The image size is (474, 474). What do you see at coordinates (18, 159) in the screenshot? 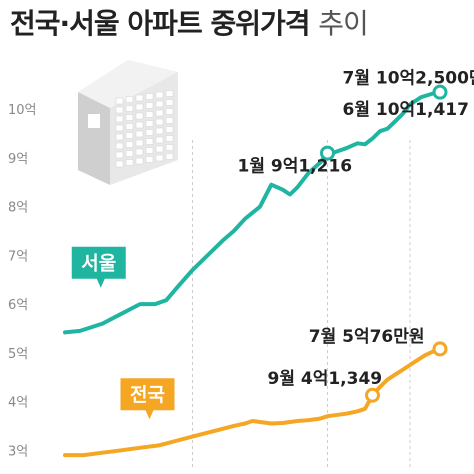
I see `y-tick-label: 9억` at bounding box center [18, 159].